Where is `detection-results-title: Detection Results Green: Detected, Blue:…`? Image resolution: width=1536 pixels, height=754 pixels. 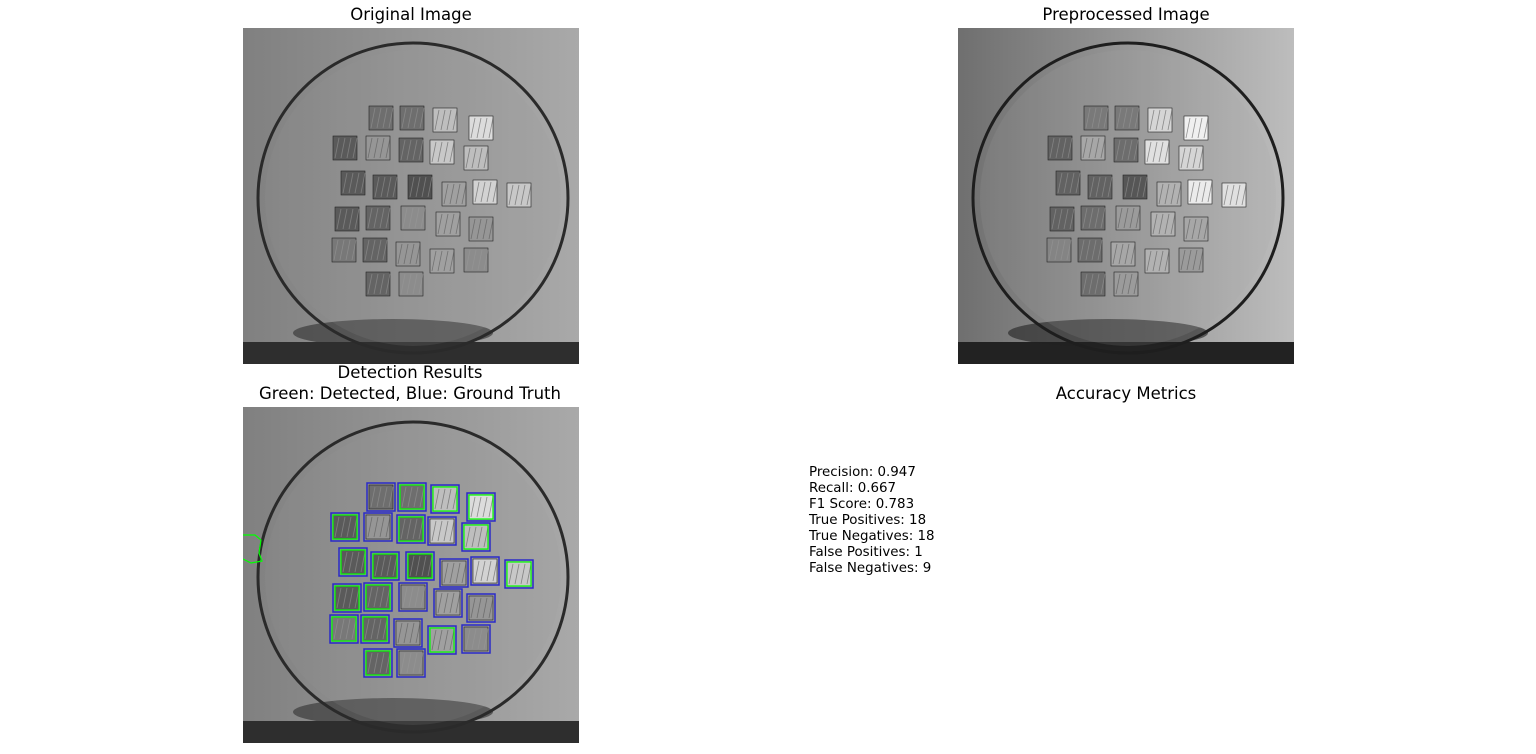
detection-results-title: Detection Results Green: Detected, Blue:… is located at coordinates (410, 383).